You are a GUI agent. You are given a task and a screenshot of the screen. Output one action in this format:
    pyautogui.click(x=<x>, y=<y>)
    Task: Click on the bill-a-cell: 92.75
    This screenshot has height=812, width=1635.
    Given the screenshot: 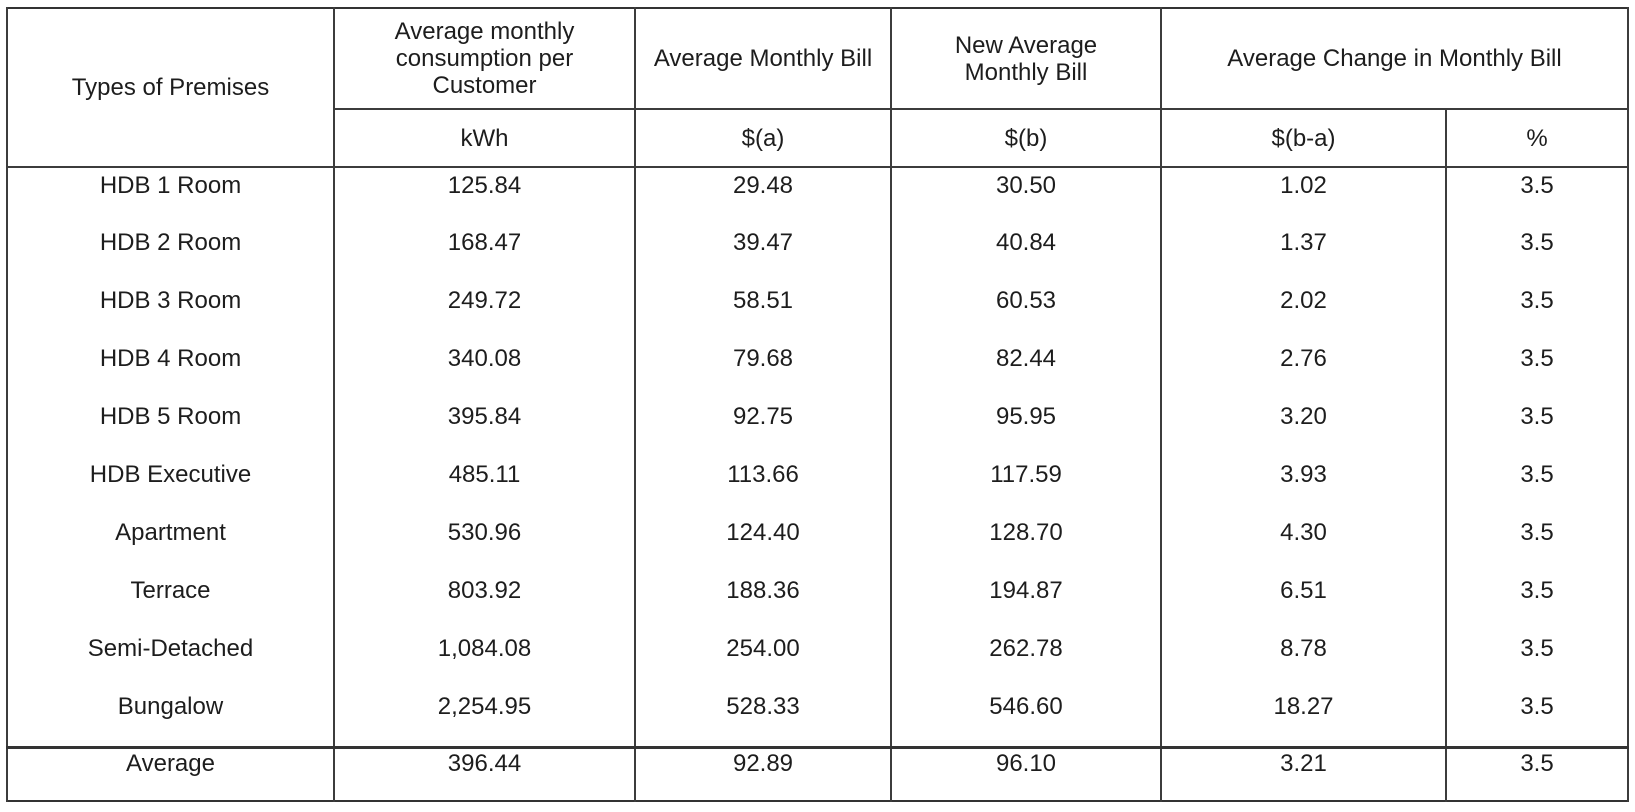 What is the action you would take?
    pyautogui.click(x=763, y=428)
    